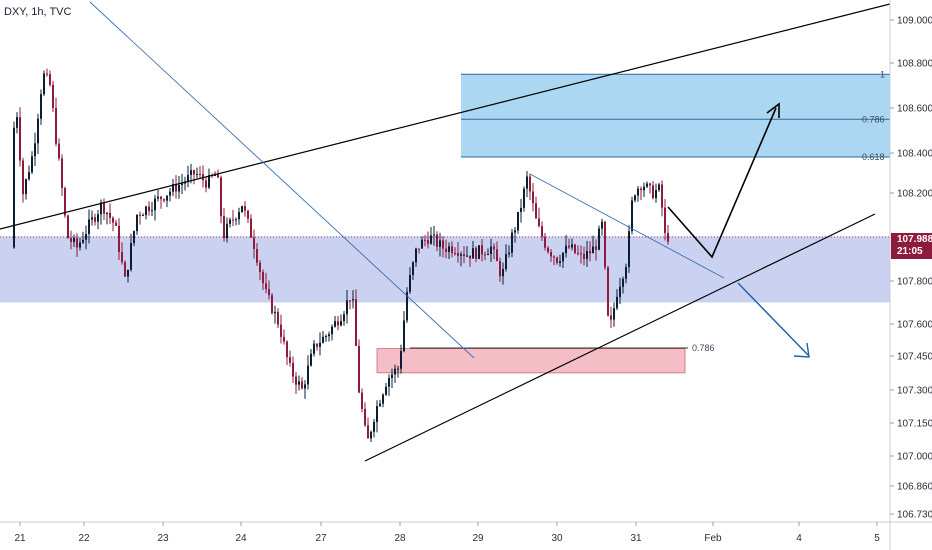 This screenshot has width=932, height=550. What do you see at coordinates (873, 157) in the screenshot?
I see `fib-level-label: 0.618` at bounding box center [873, 157].